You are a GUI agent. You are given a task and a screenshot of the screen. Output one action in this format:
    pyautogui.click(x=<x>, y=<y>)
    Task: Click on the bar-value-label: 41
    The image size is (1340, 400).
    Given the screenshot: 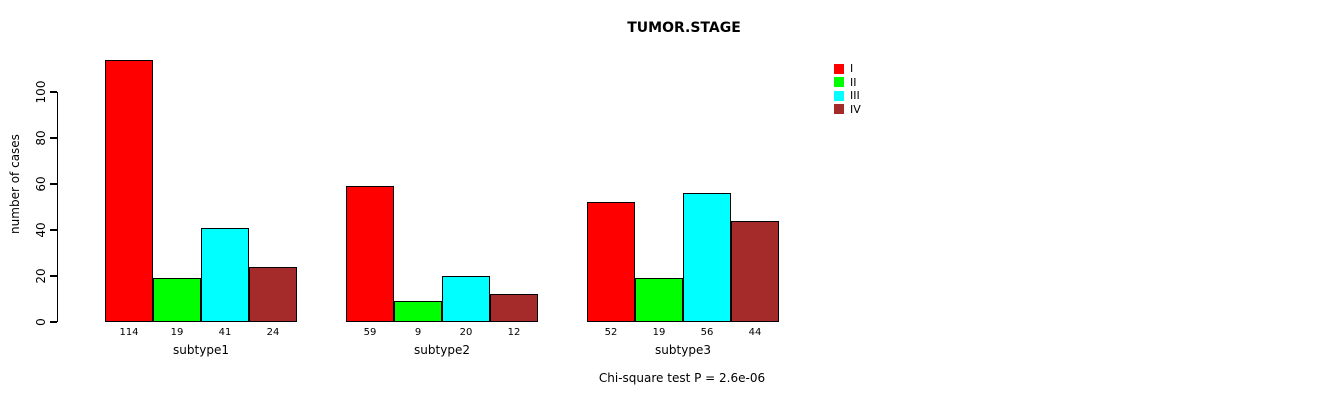 What is the action you would take?
    pyautogui.click(x=225, y=332)
    